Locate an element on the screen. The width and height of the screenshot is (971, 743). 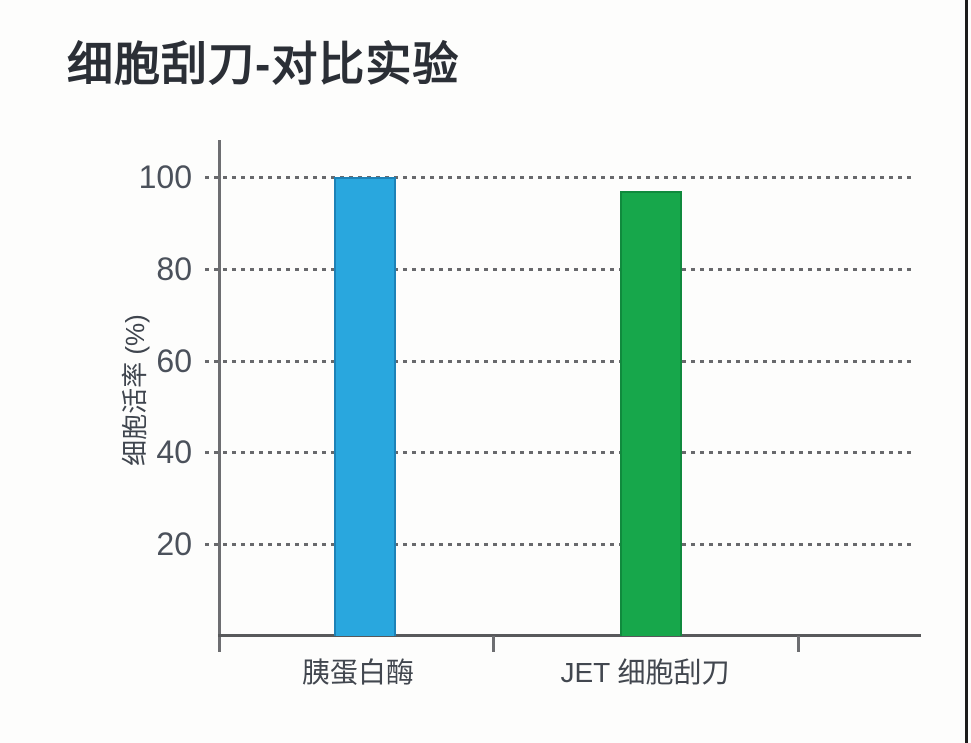
y-tick-label-60: 60 is located at coordinates (174, 360).